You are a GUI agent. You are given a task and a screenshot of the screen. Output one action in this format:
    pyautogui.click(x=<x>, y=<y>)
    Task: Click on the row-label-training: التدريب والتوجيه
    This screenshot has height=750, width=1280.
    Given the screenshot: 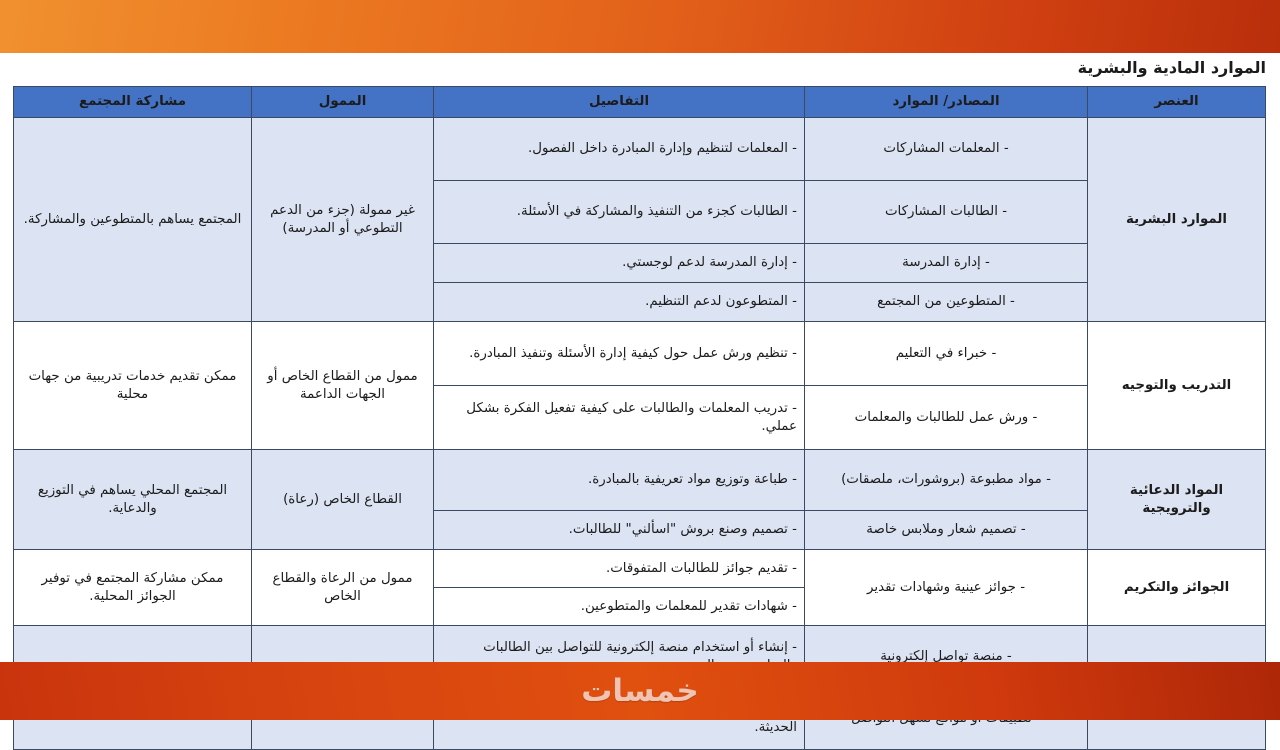 What is the action you would take?
    pyautogui.click(x=1176, y=385)
    